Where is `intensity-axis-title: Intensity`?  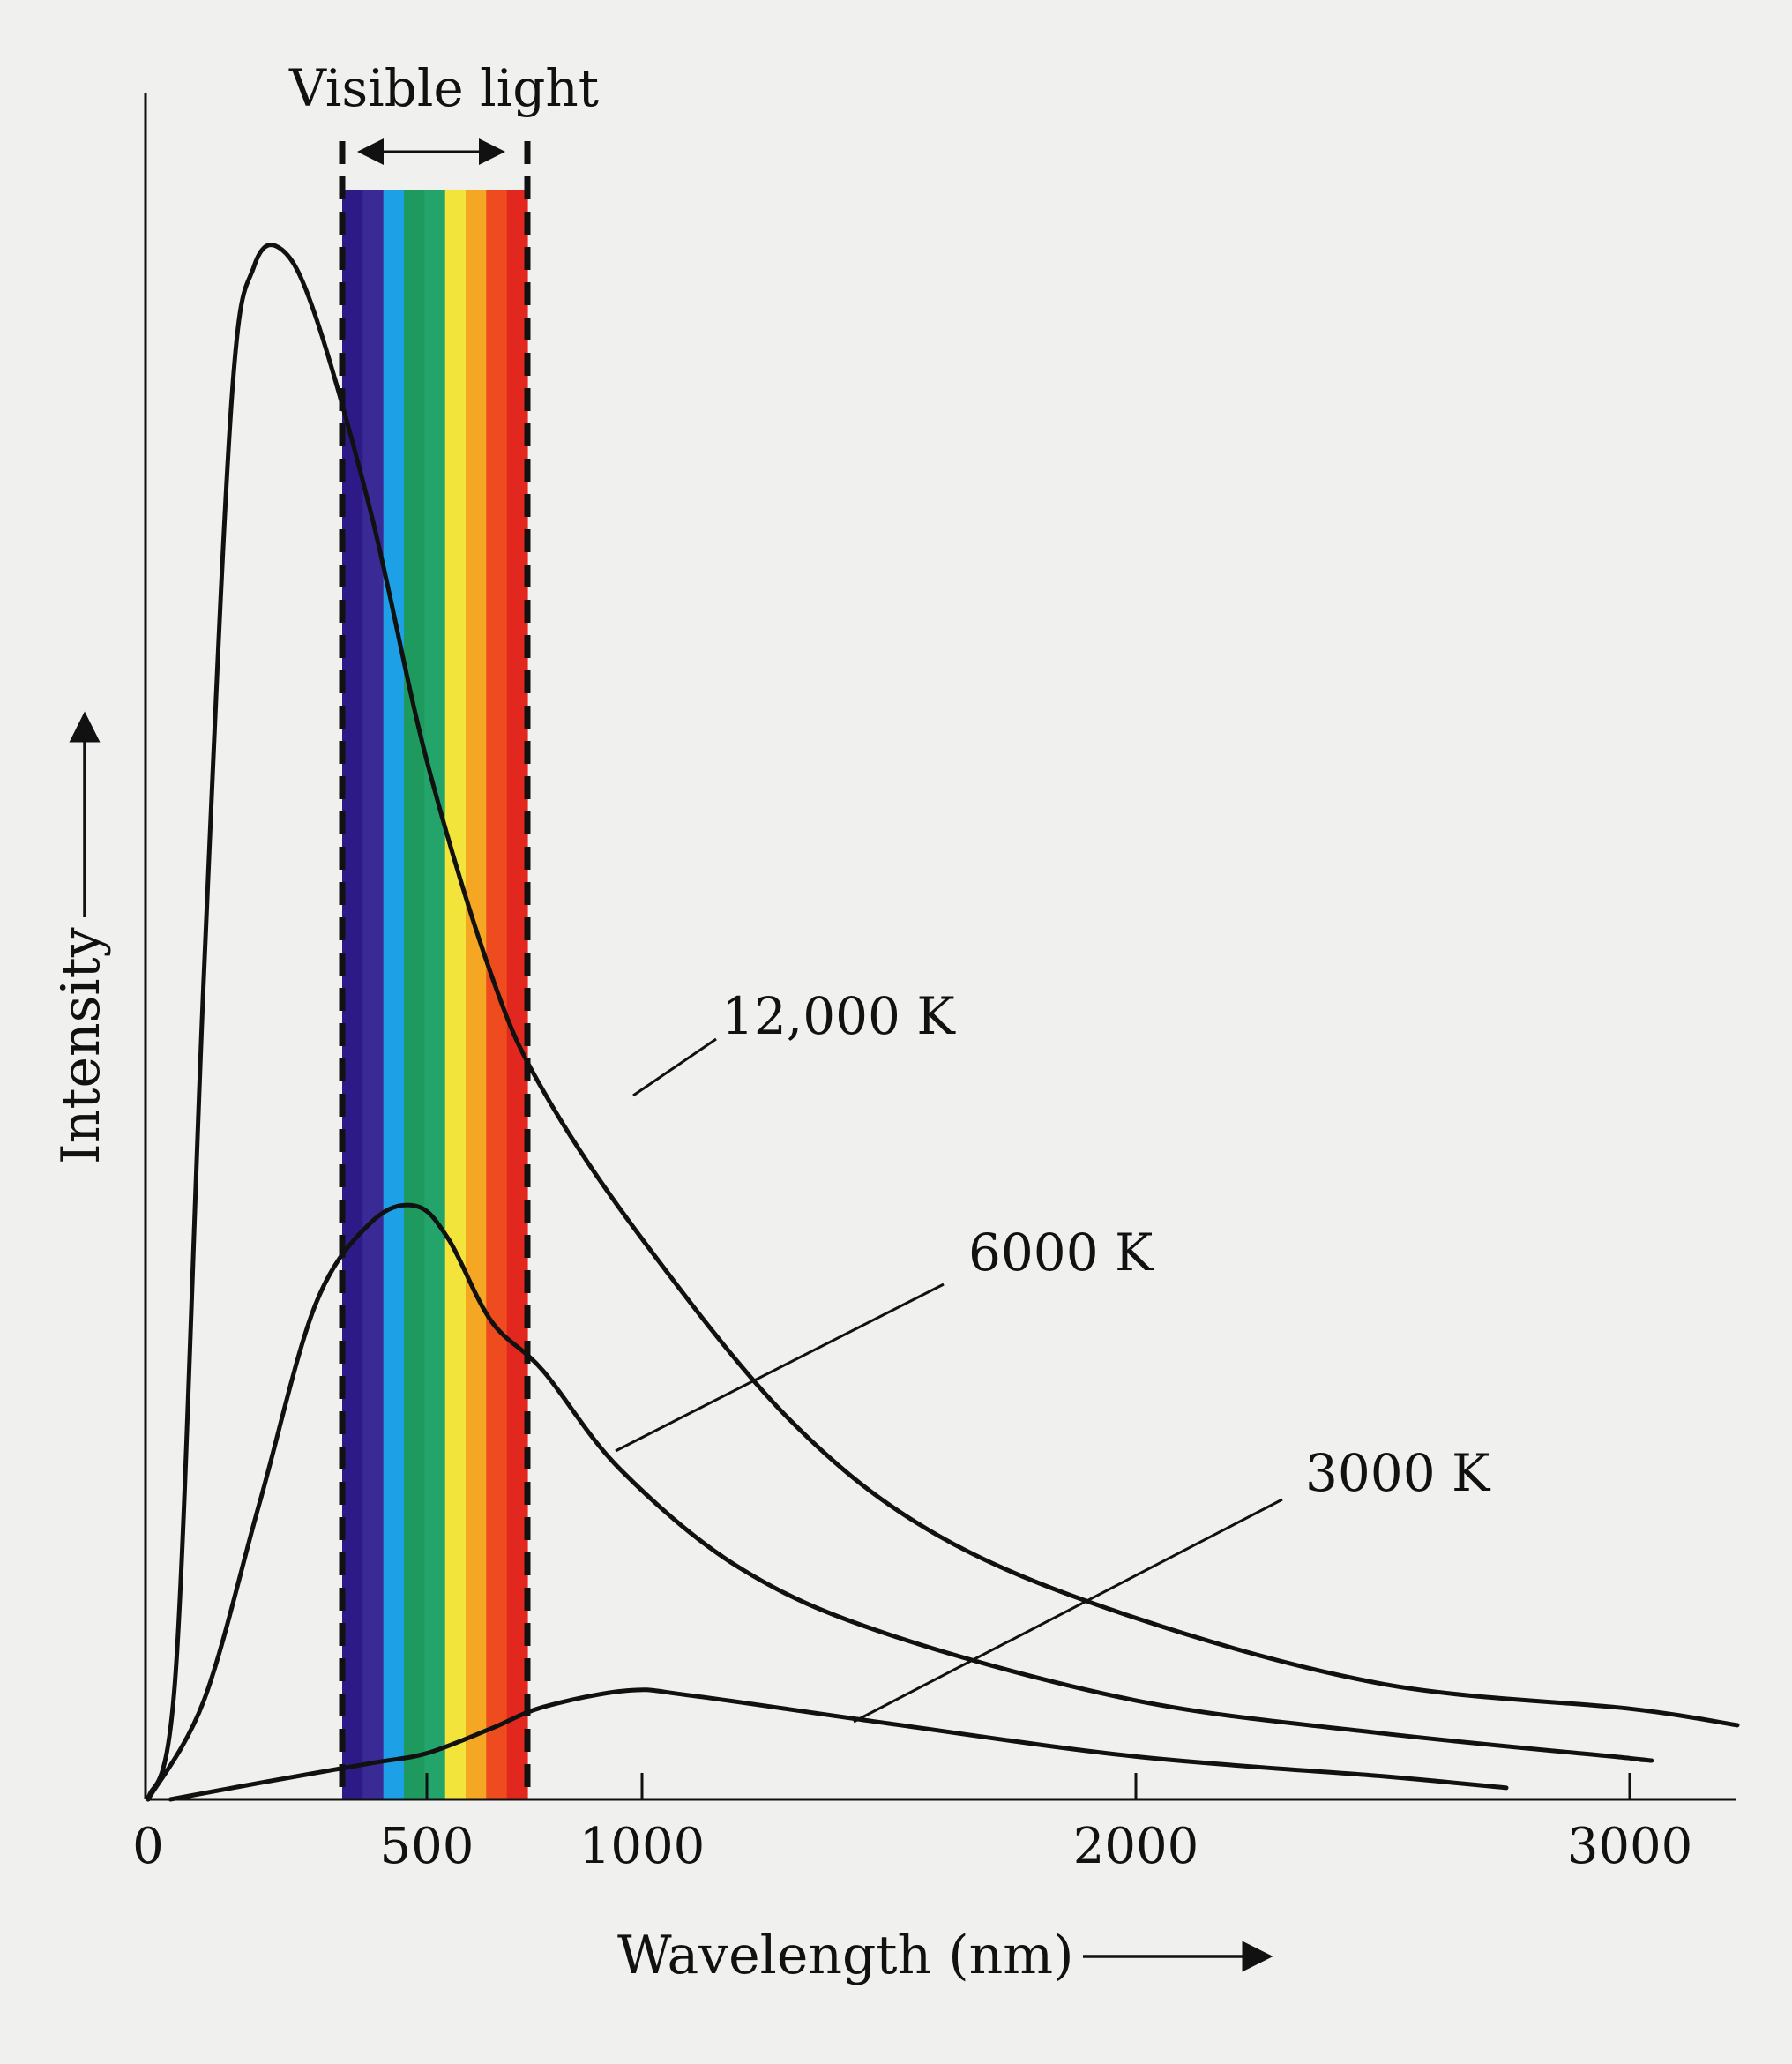 intensity-axis-title: Intensity is located at coordinates (81, 1045).